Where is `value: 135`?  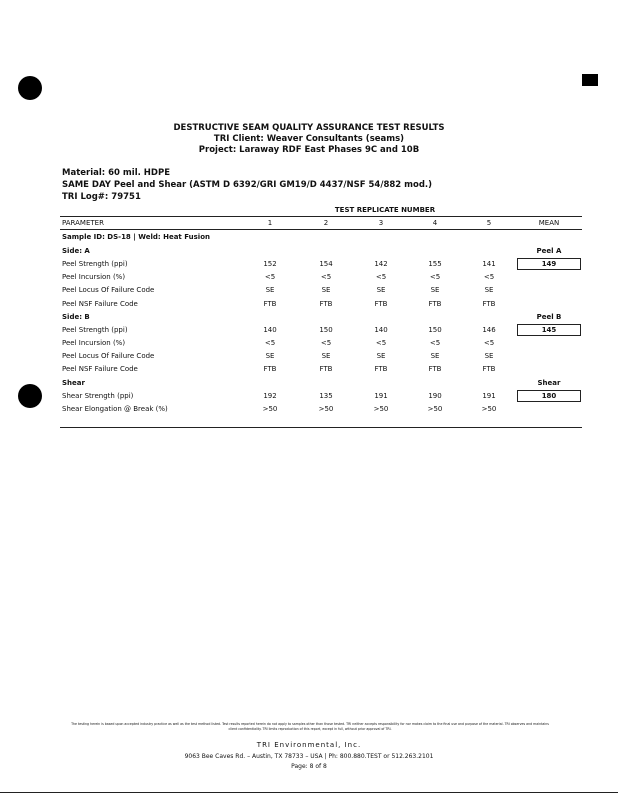
value: 135 is located at coordinates (326, 395).